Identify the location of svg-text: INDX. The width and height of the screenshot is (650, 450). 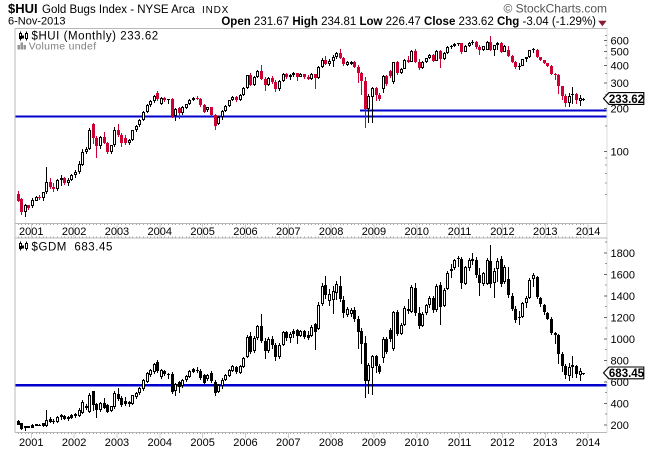
(215, 10).